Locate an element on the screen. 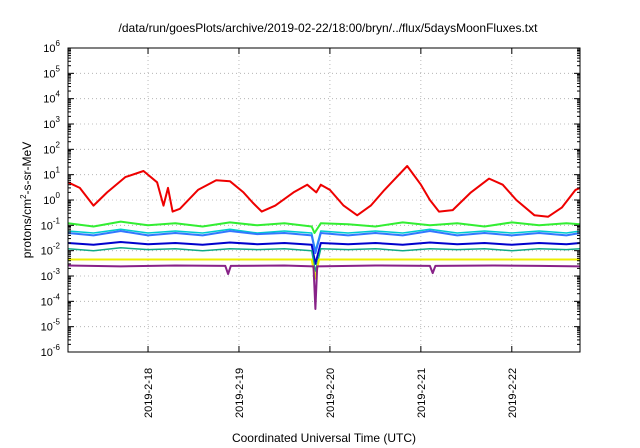 The image size is (640, 448). y-tick-label: 10⁴ is located at coordinates (51, 98).